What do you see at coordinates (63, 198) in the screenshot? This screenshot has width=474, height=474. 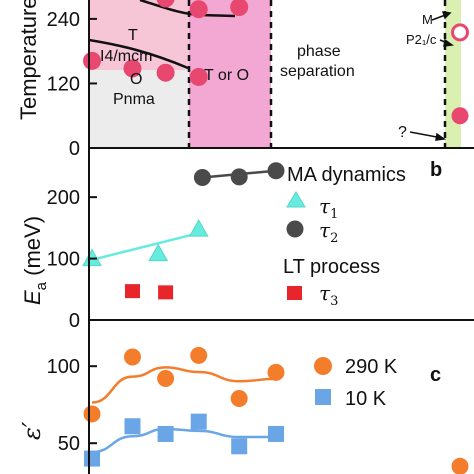 I see `y-tick-label: 200` at bounding box center [63, 198].